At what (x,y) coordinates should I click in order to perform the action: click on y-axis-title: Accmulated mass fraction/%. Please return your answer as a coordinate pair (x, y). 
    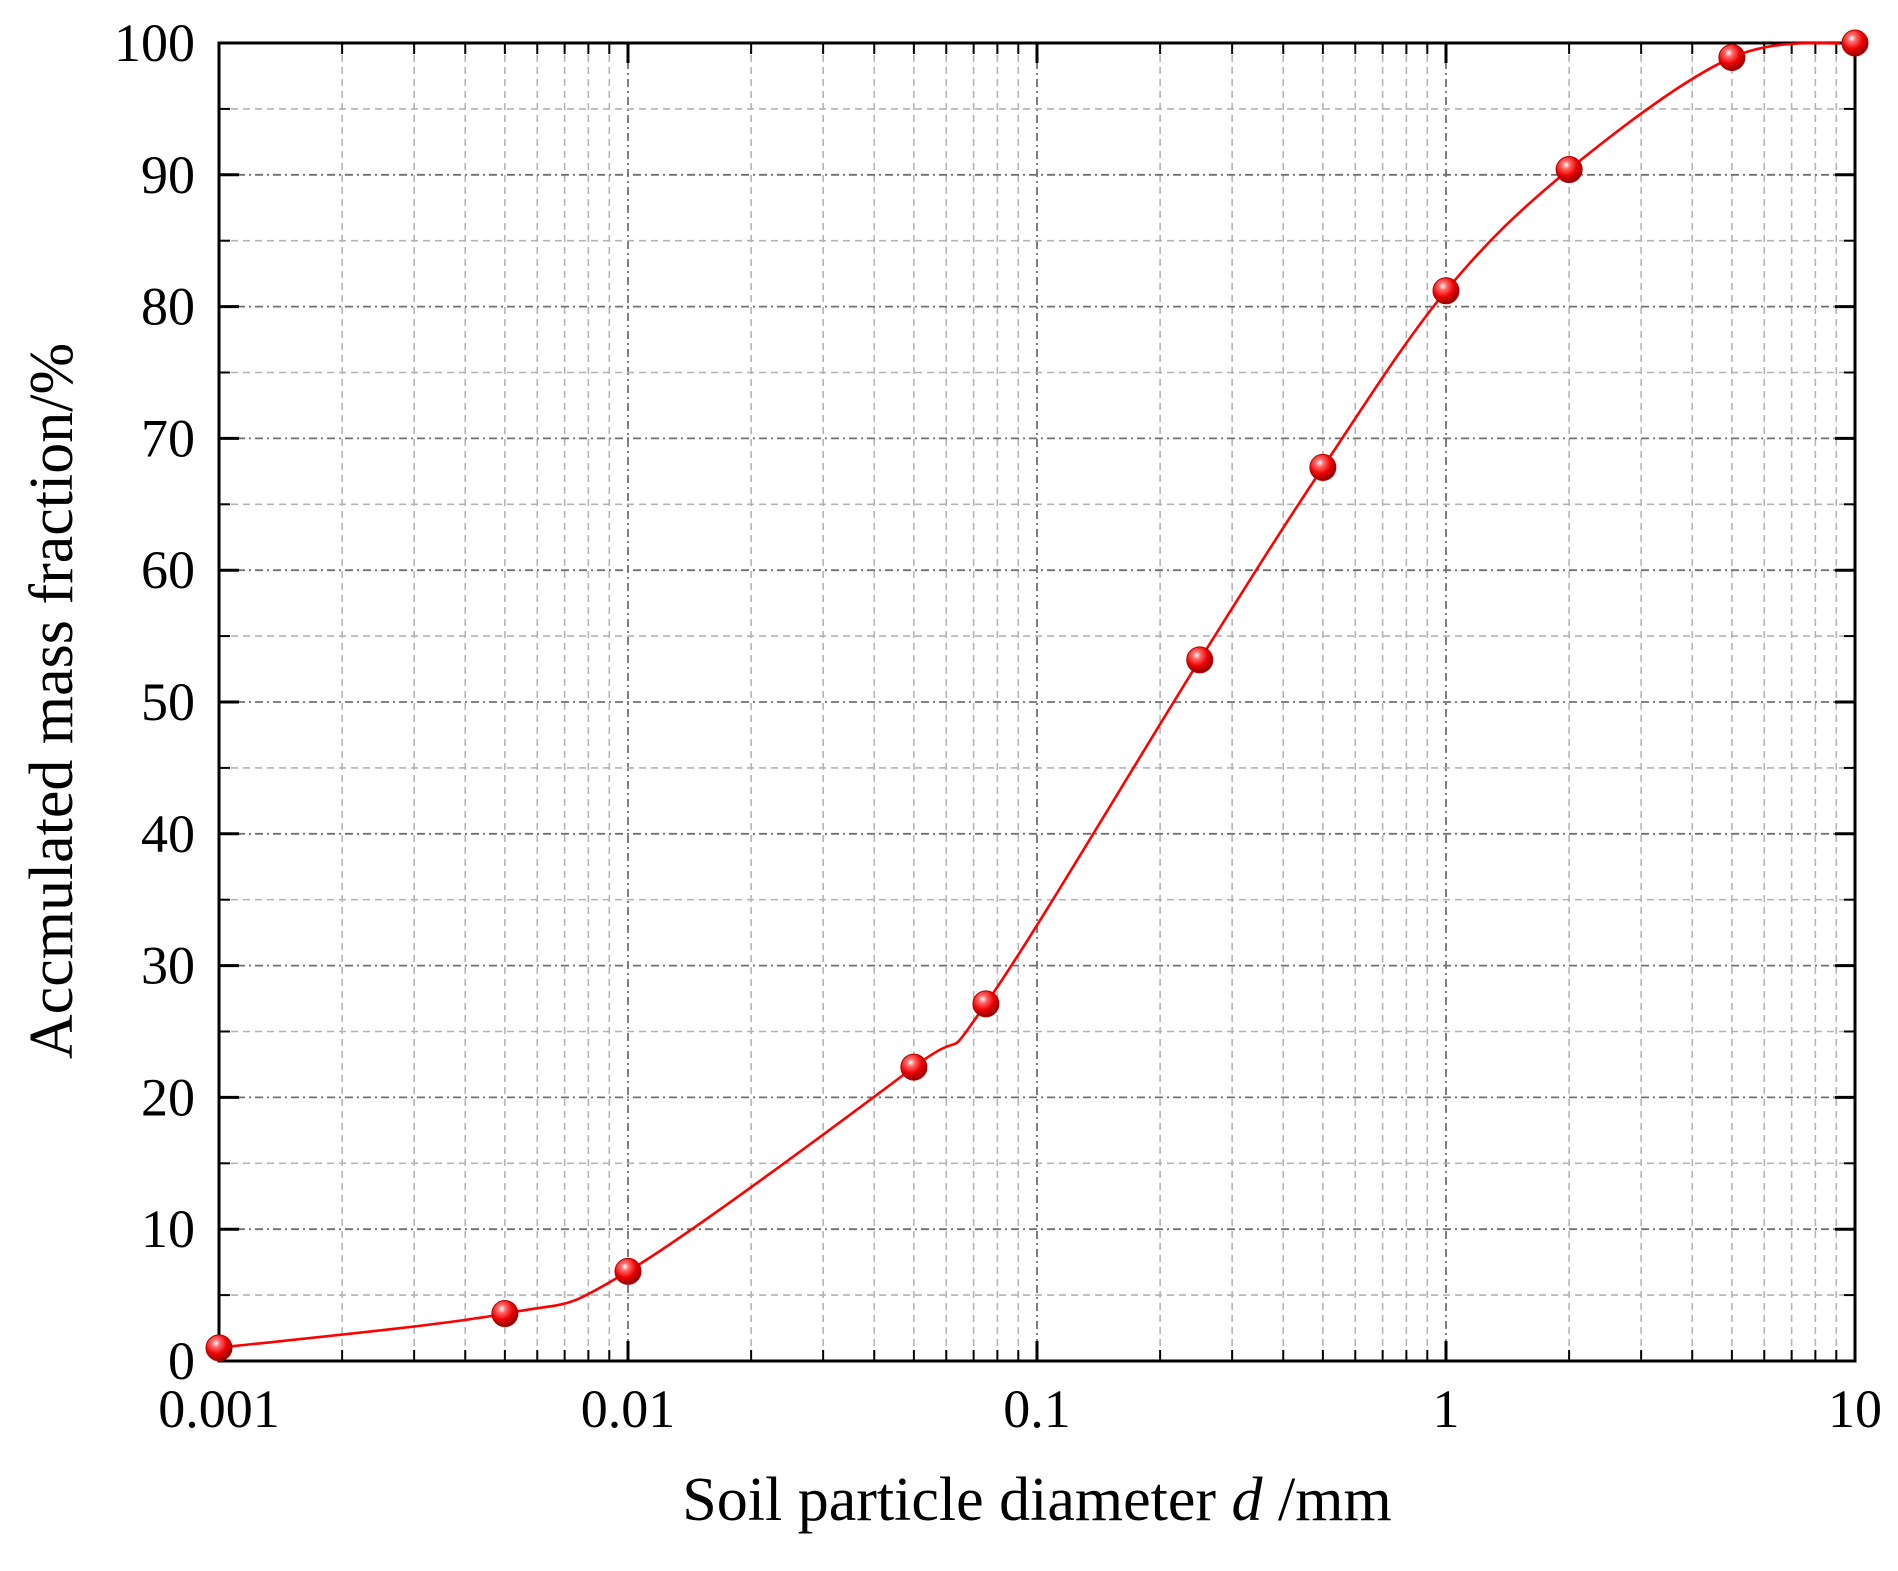
    Looking at the image, I should click on (52, 701).